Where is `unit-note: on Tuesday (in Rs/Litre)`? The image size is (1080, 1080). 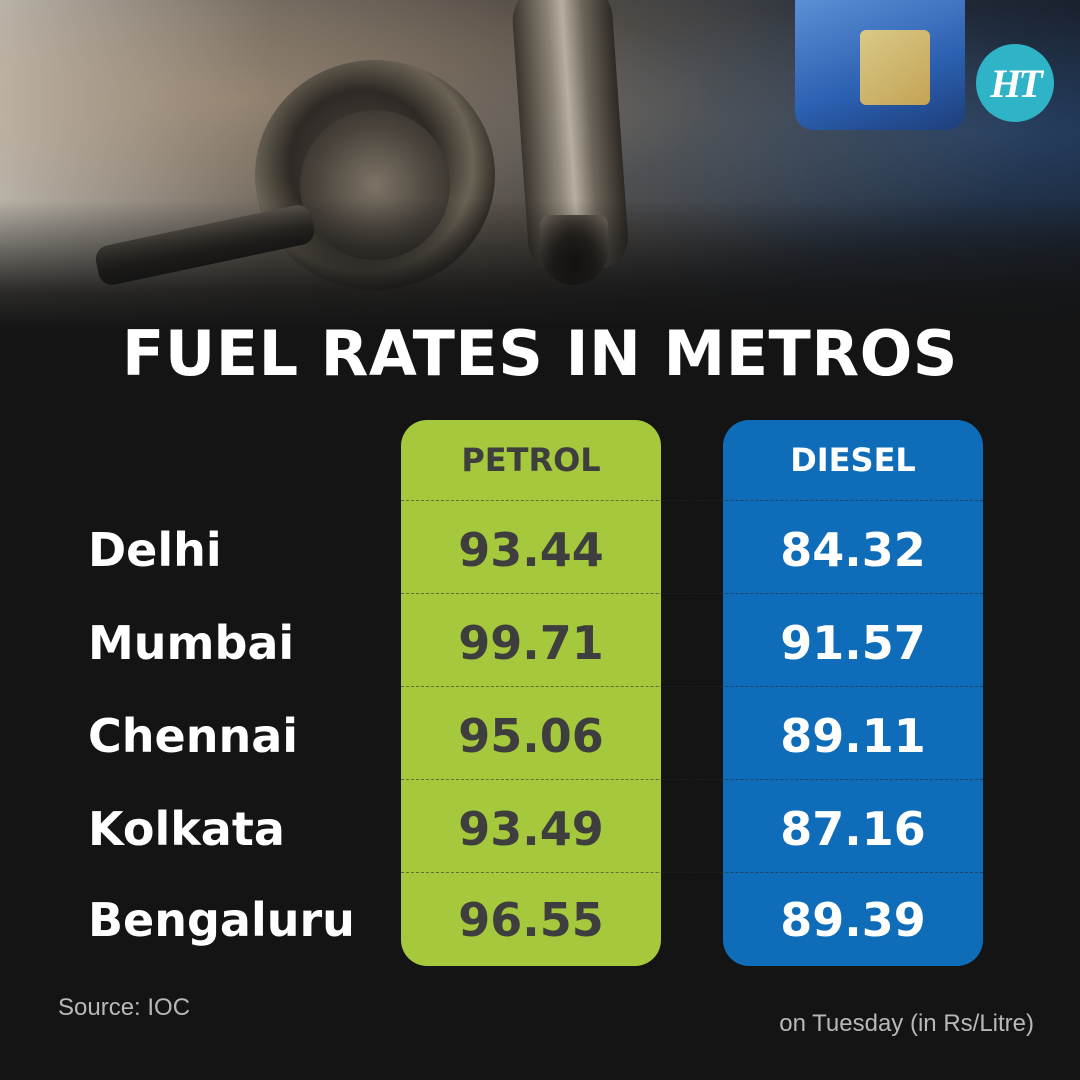
unit-note: on Tuesday (in Rs/Litre) is located at coordinates (906, 1023).